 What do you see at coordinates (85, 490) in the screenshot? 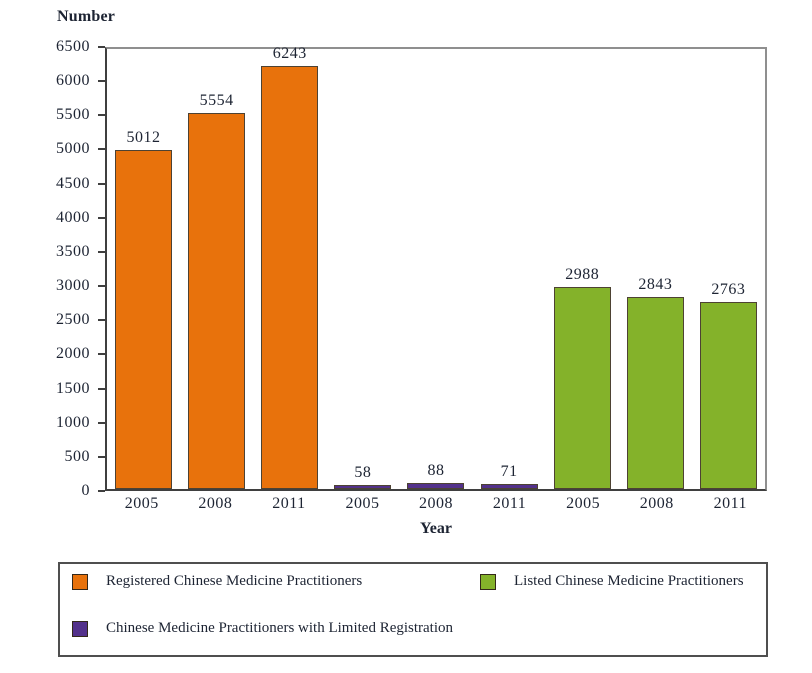
I see `y-tick-label: 0` at bounding box center [85, 490].